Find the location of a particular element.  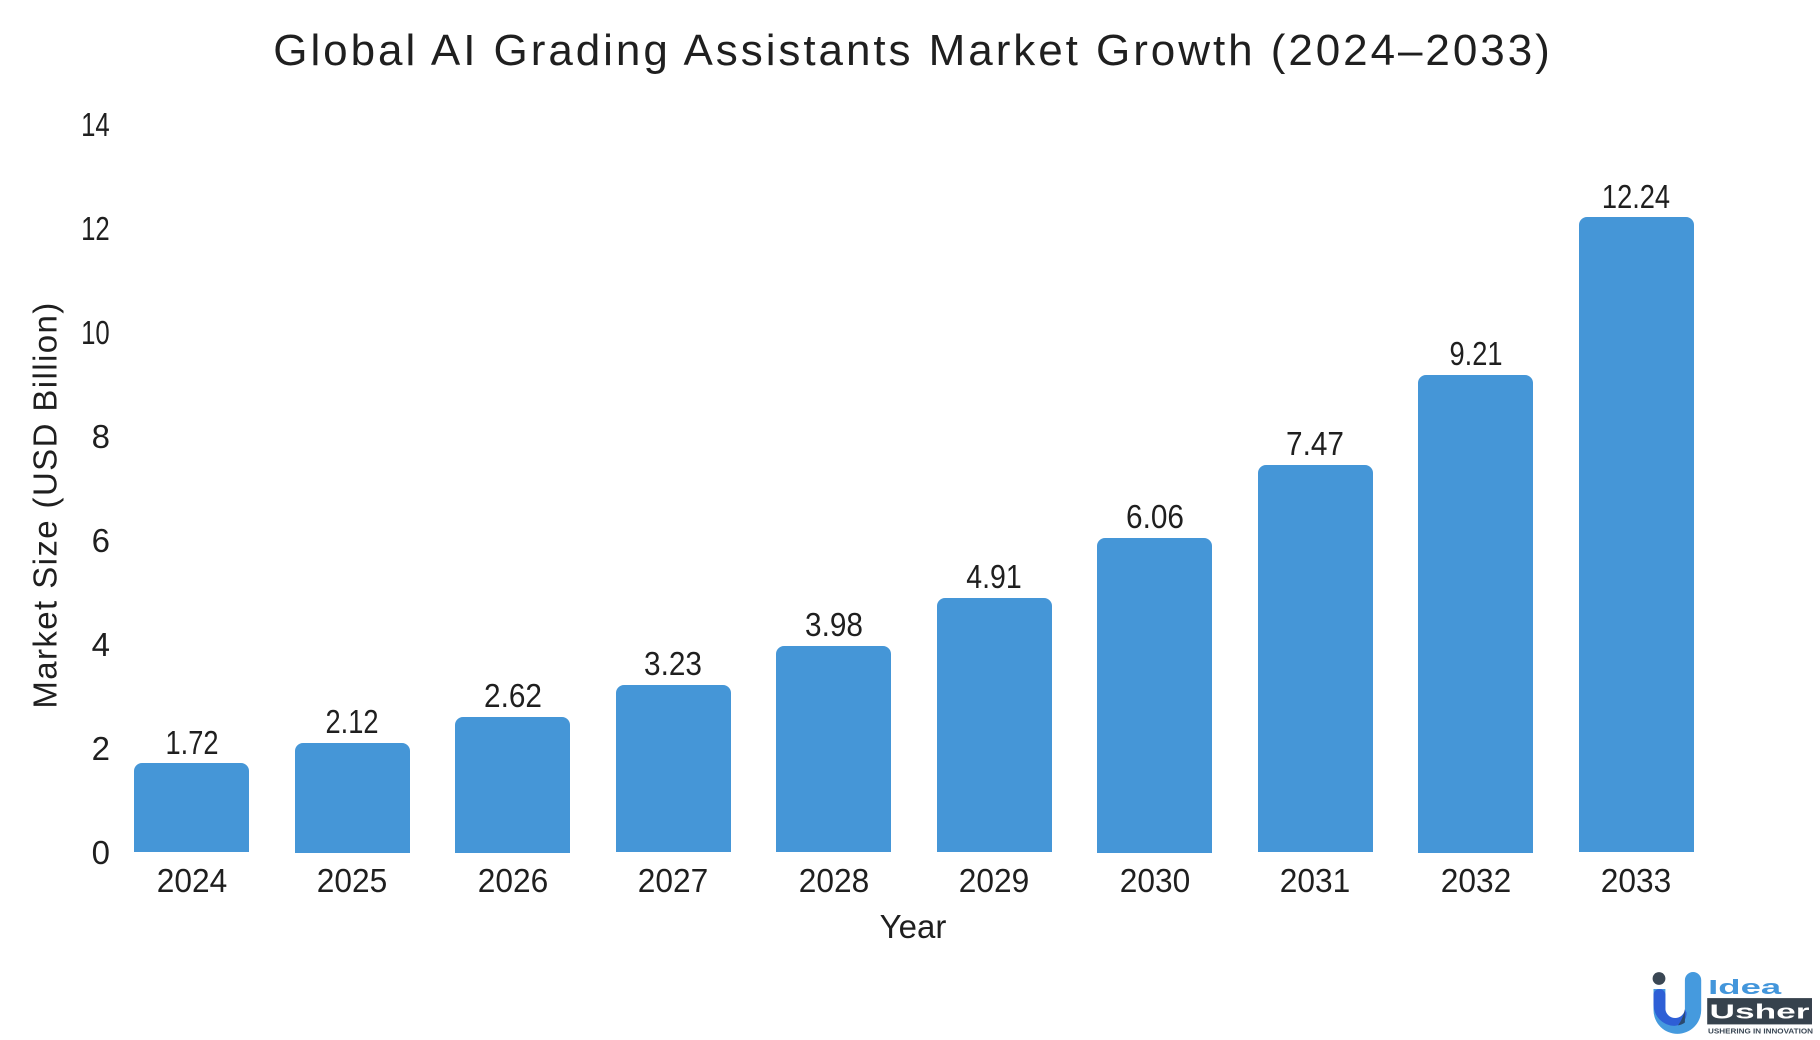

svg-text: Usher is located at coordinates (1760, 1013).